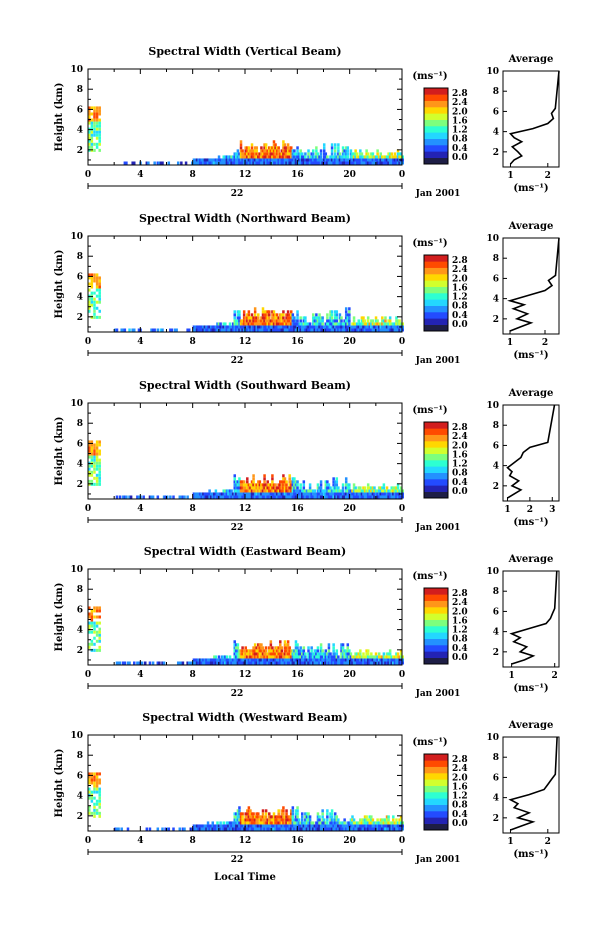  Describe the element at coordinates (245, 175) in the screenshot. I see `x-tick-label: 12` at that location.